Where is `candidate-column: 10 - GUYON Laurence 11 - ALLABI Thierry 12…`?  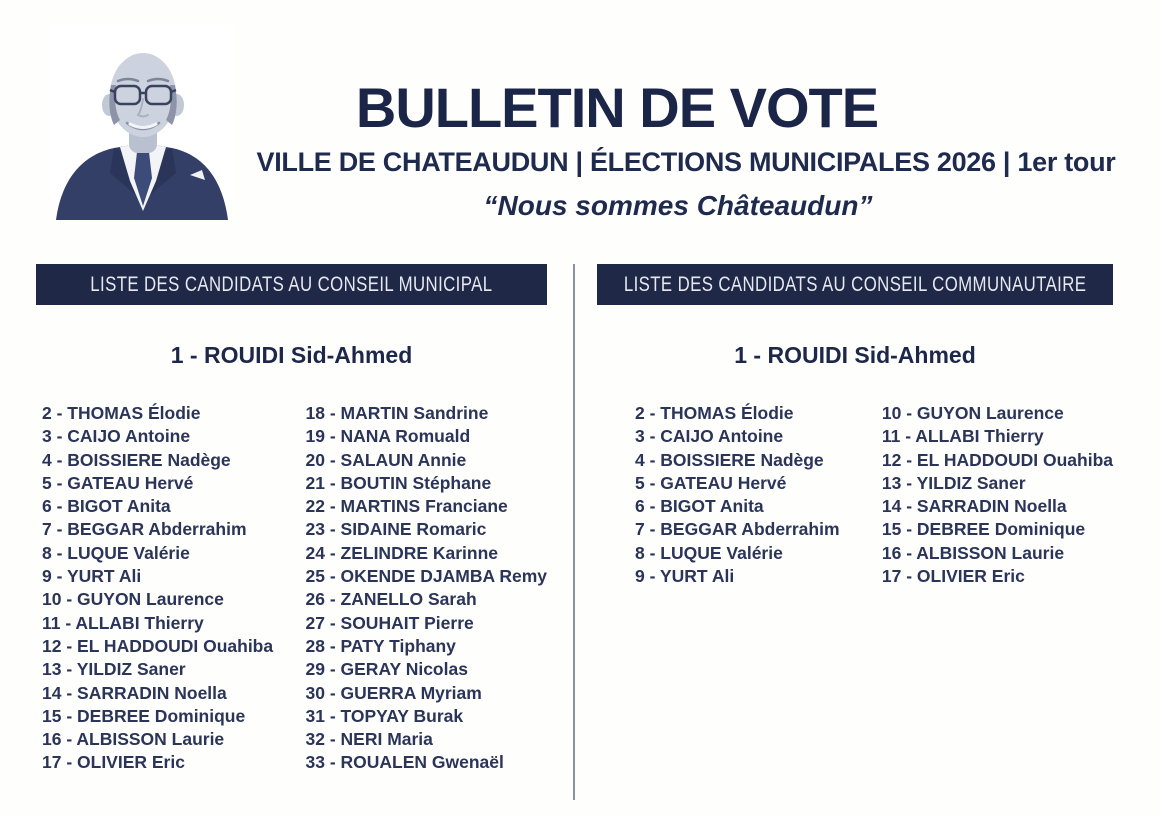
candidate-column: 10 - GUYON Laurence 11 - ALLABI Thierry 12… is located at coordinates (997, 495).